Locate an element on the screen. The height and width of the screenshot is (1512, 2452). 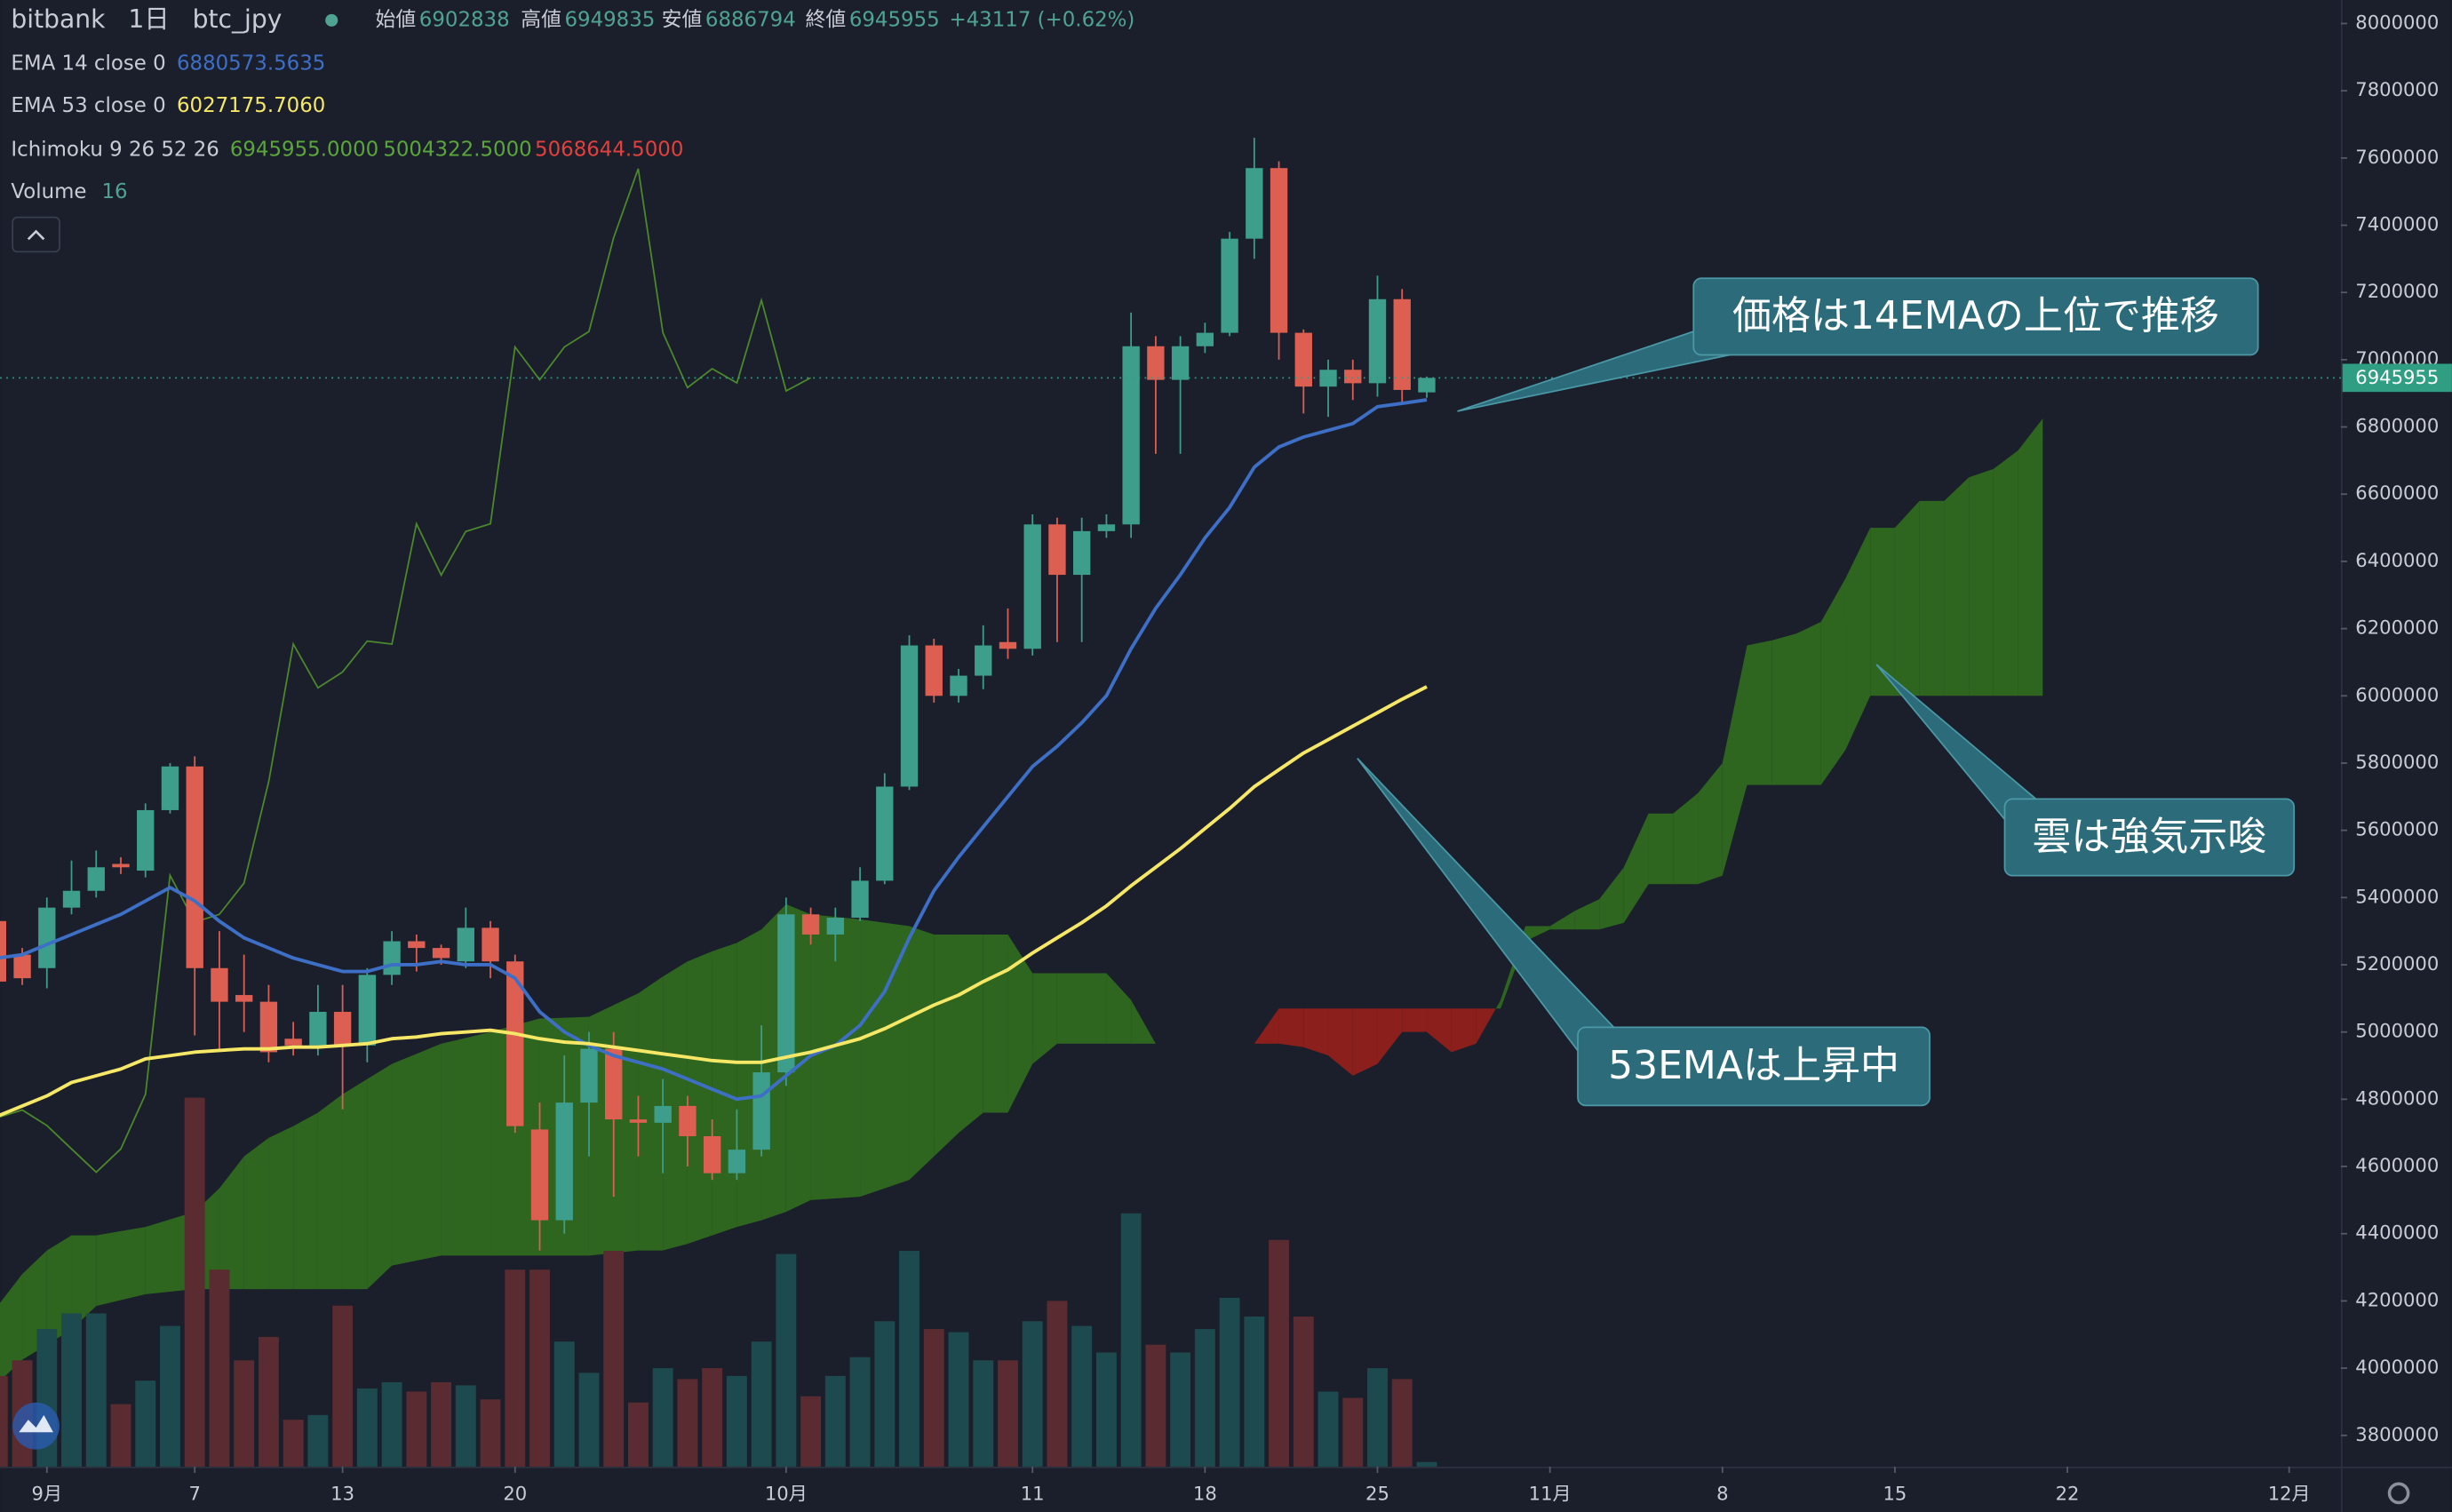
collapse-icon is located at coordinates (36, 235).